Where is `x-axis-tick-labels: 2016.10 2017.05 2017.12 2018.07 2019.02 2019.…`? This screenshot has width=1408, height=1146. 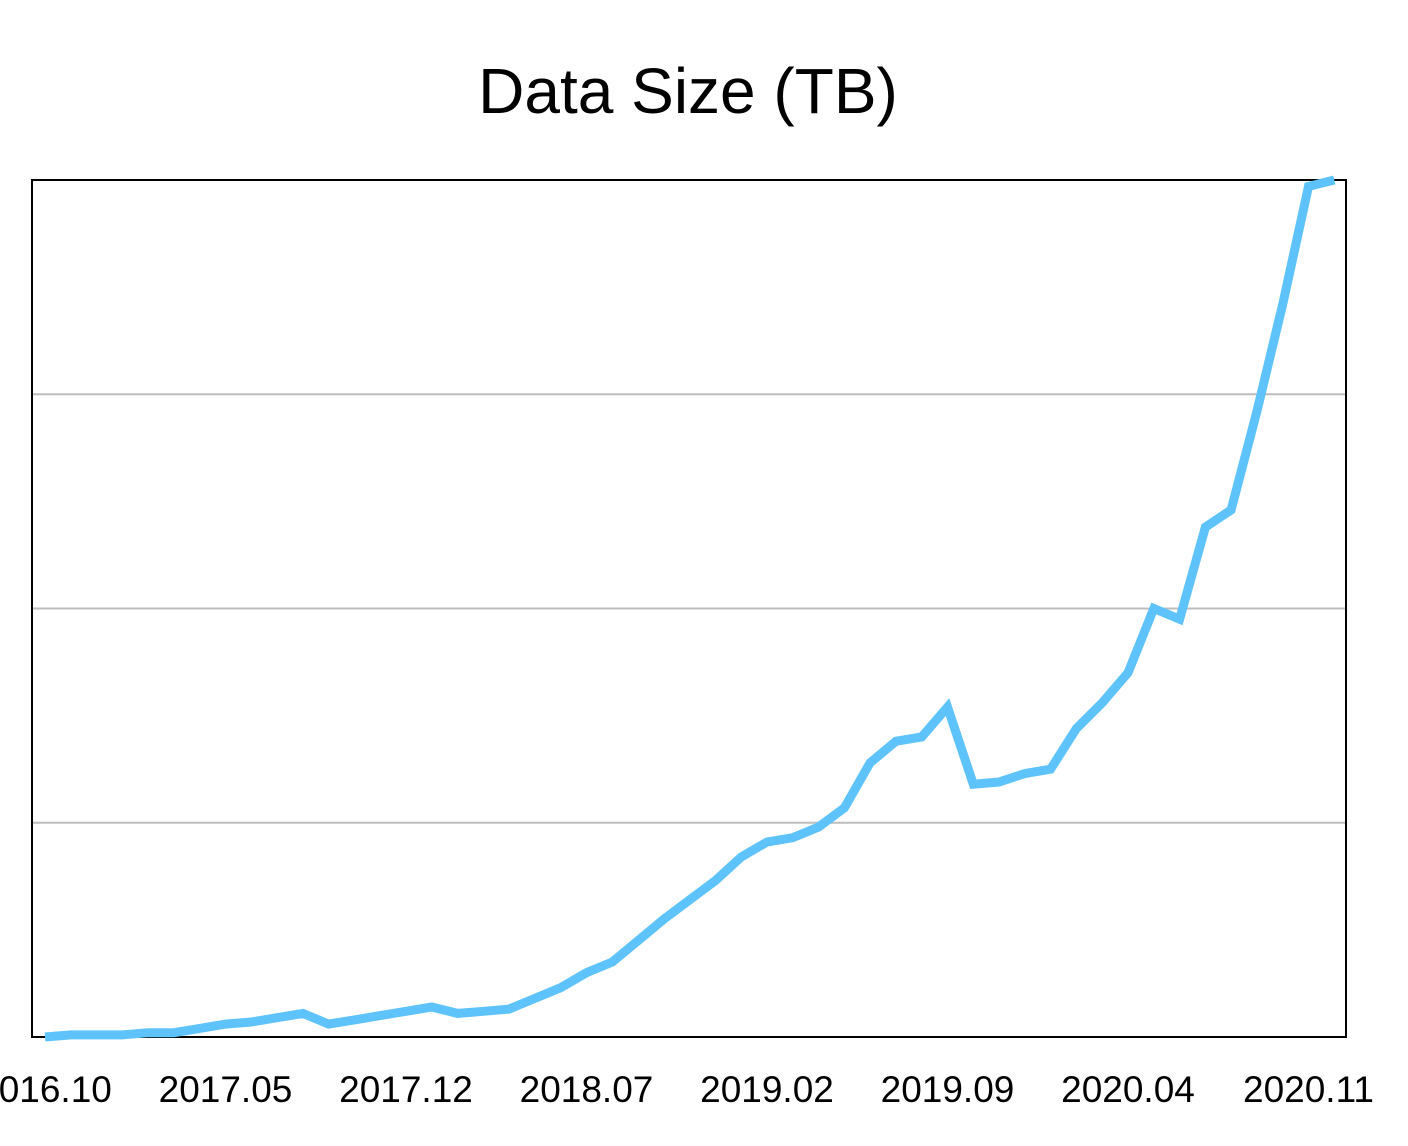 x-axis-tick-labels: 2016.10 2017.05 2017.12 2018.07 2019.02 2019.… is located at coordinates (687, 1089).